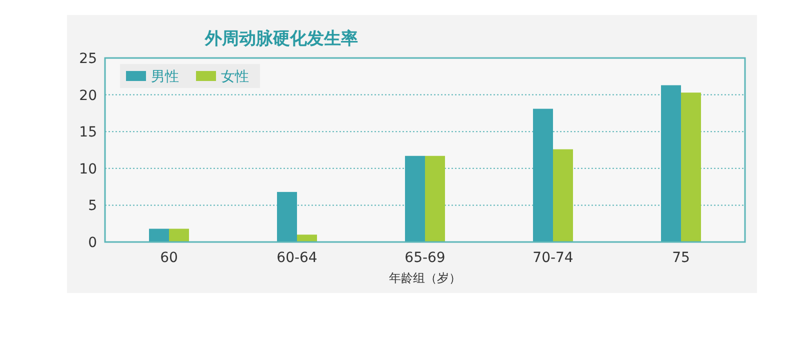 This screenshot has width=800, height=340. I want to click on x-tick-label: 75, so click(681, 258).